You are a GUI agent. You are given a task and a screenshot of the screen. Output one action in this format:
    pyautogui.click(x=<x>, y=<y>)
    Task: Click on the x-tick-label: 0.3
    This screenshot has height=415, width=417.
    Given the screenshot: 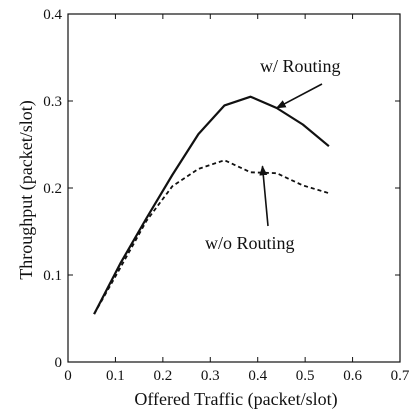 What is the action you would take?
    pyautogui.click(x=210, y=376)
    